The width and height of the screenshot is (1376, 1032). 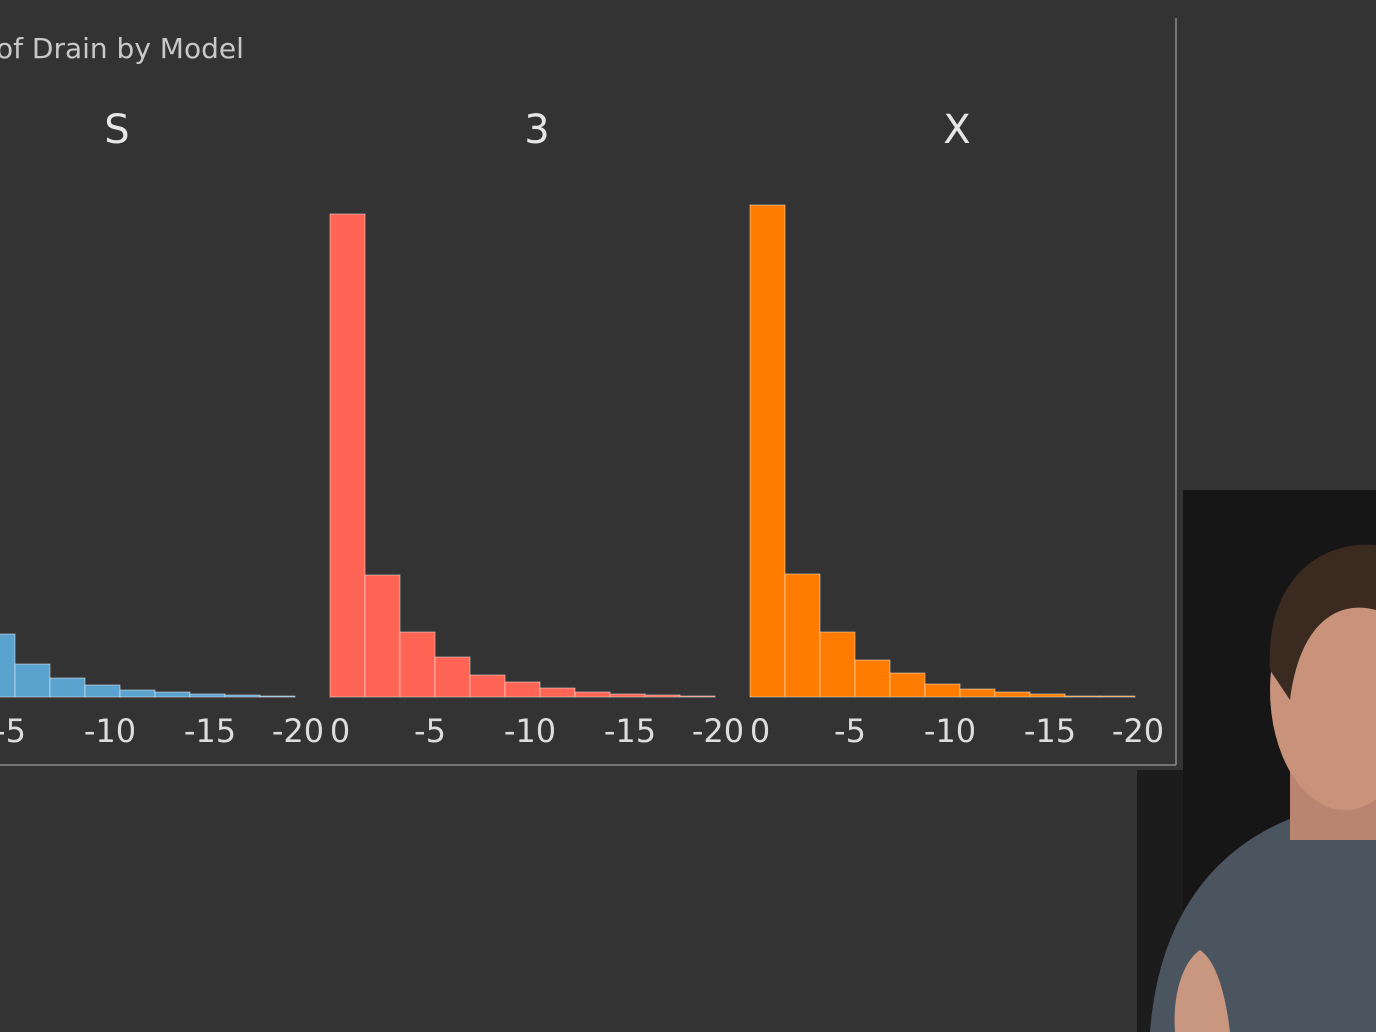 I want to click on webcam, so click(x=1256, y=761).